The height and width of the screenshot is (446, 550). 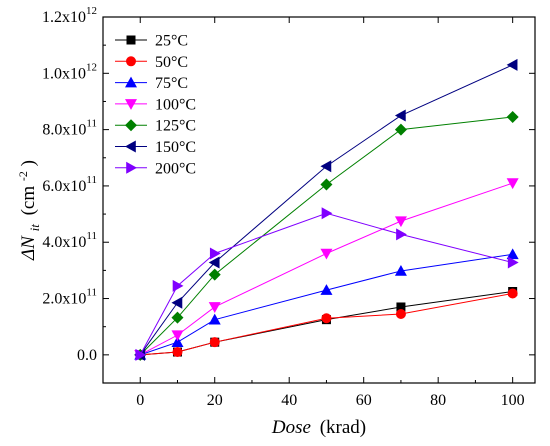 I want to click on x-axis-title: Dose (krad), so click(x=318, y=427).